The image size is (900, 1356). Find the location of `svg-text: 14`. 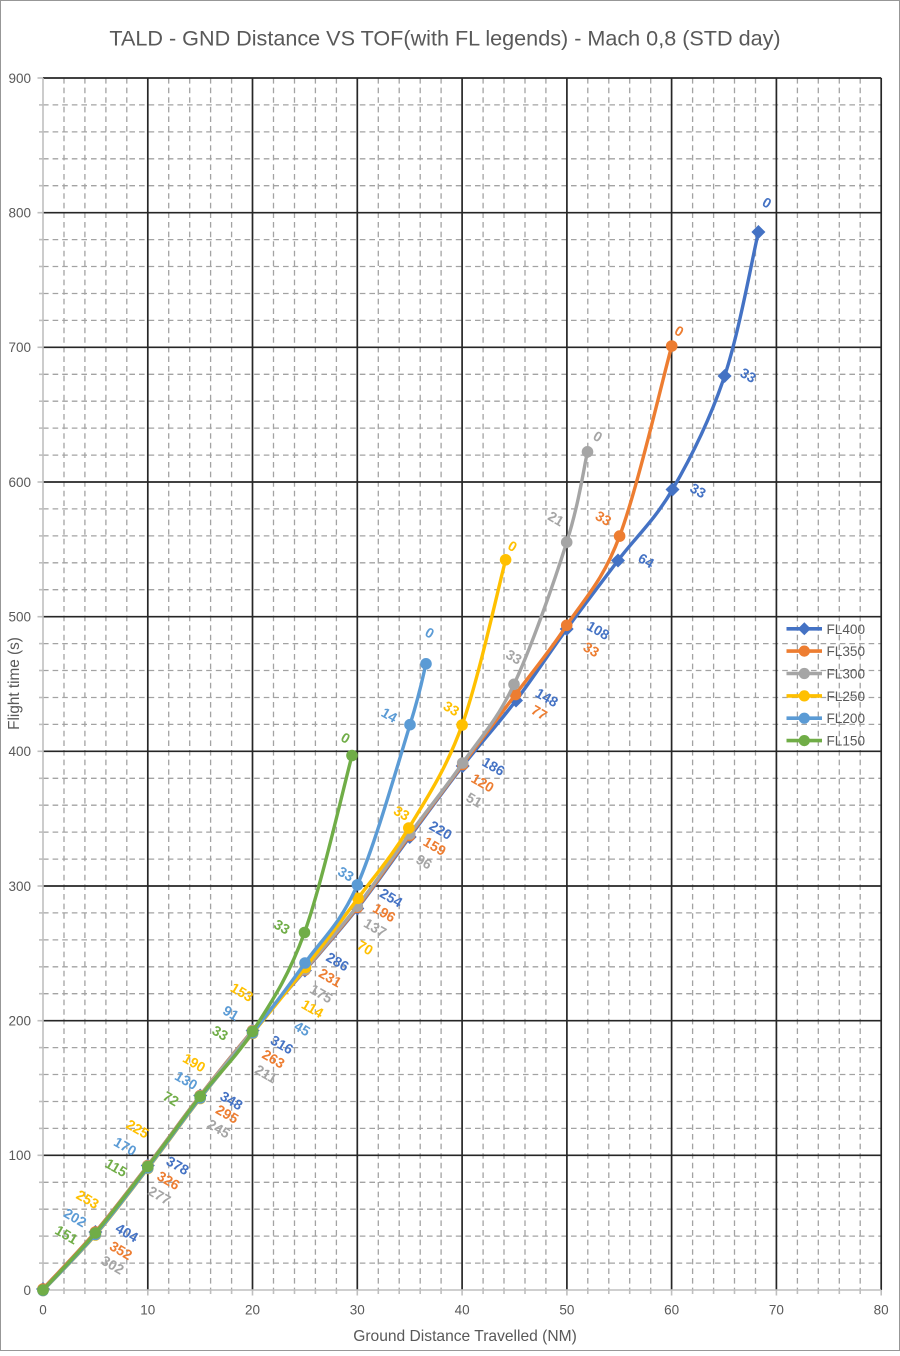

svg-text: 14 is located at coordinates (390, 715).